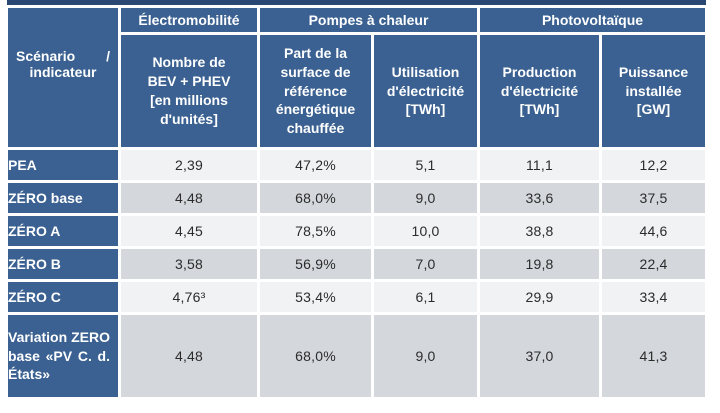  I want to click on column-header-puissance-installee: Puissance installée [GW], so click(653, 91).